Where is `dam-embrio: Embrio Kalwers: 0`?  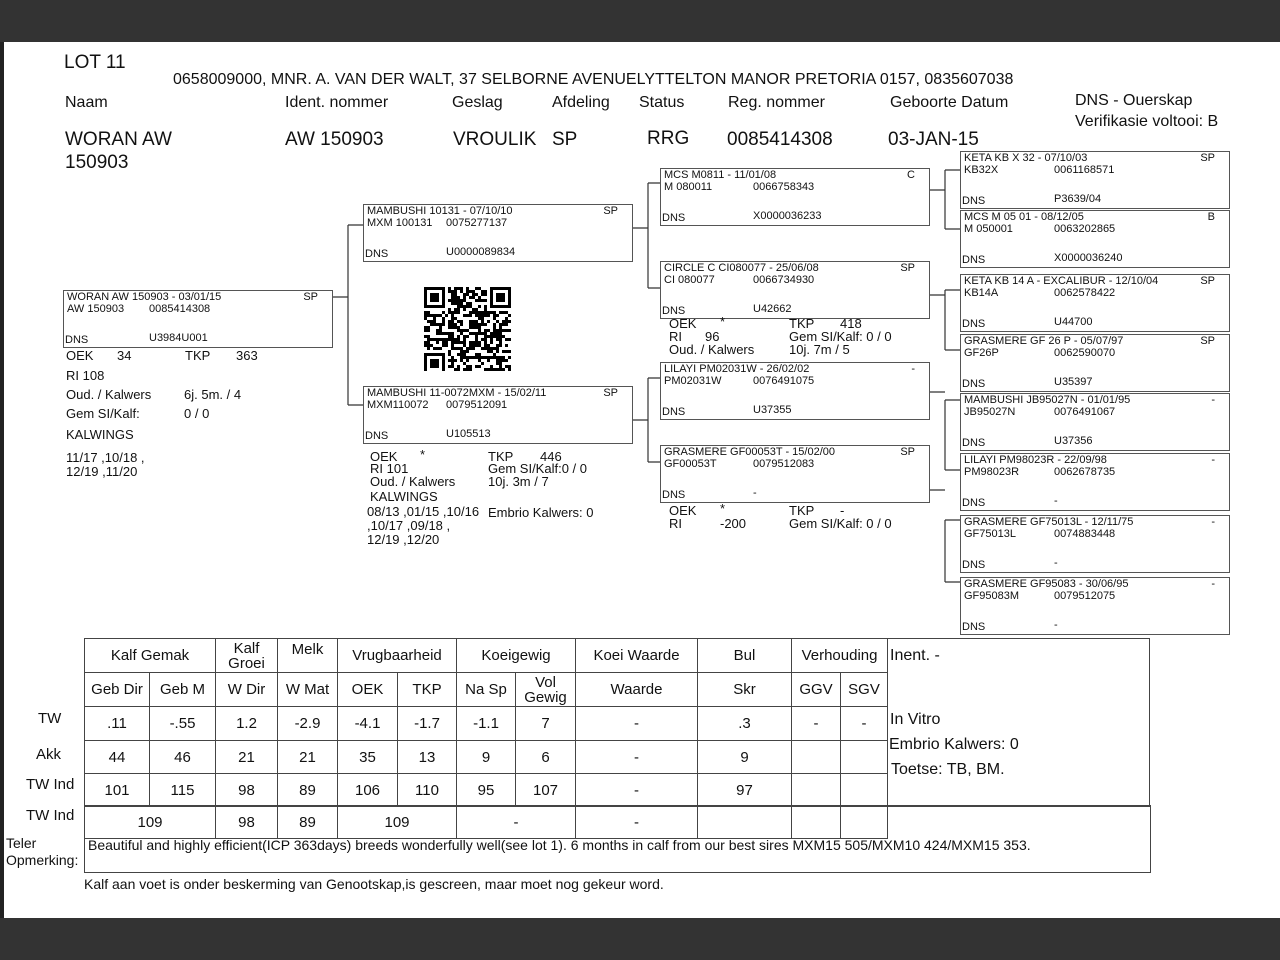 dam-embrio: Embrio Kalwers: 0 is located at coordinates (541, 512).